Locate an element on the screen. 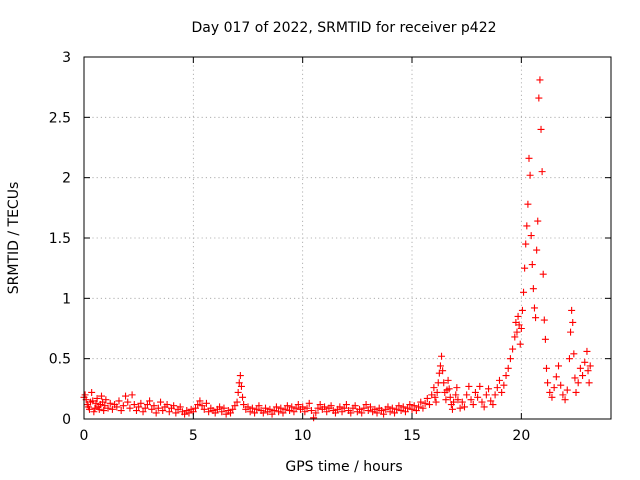 The image size is (640, 480). y-tick-label: 1 is located at coordinates (66, 299).